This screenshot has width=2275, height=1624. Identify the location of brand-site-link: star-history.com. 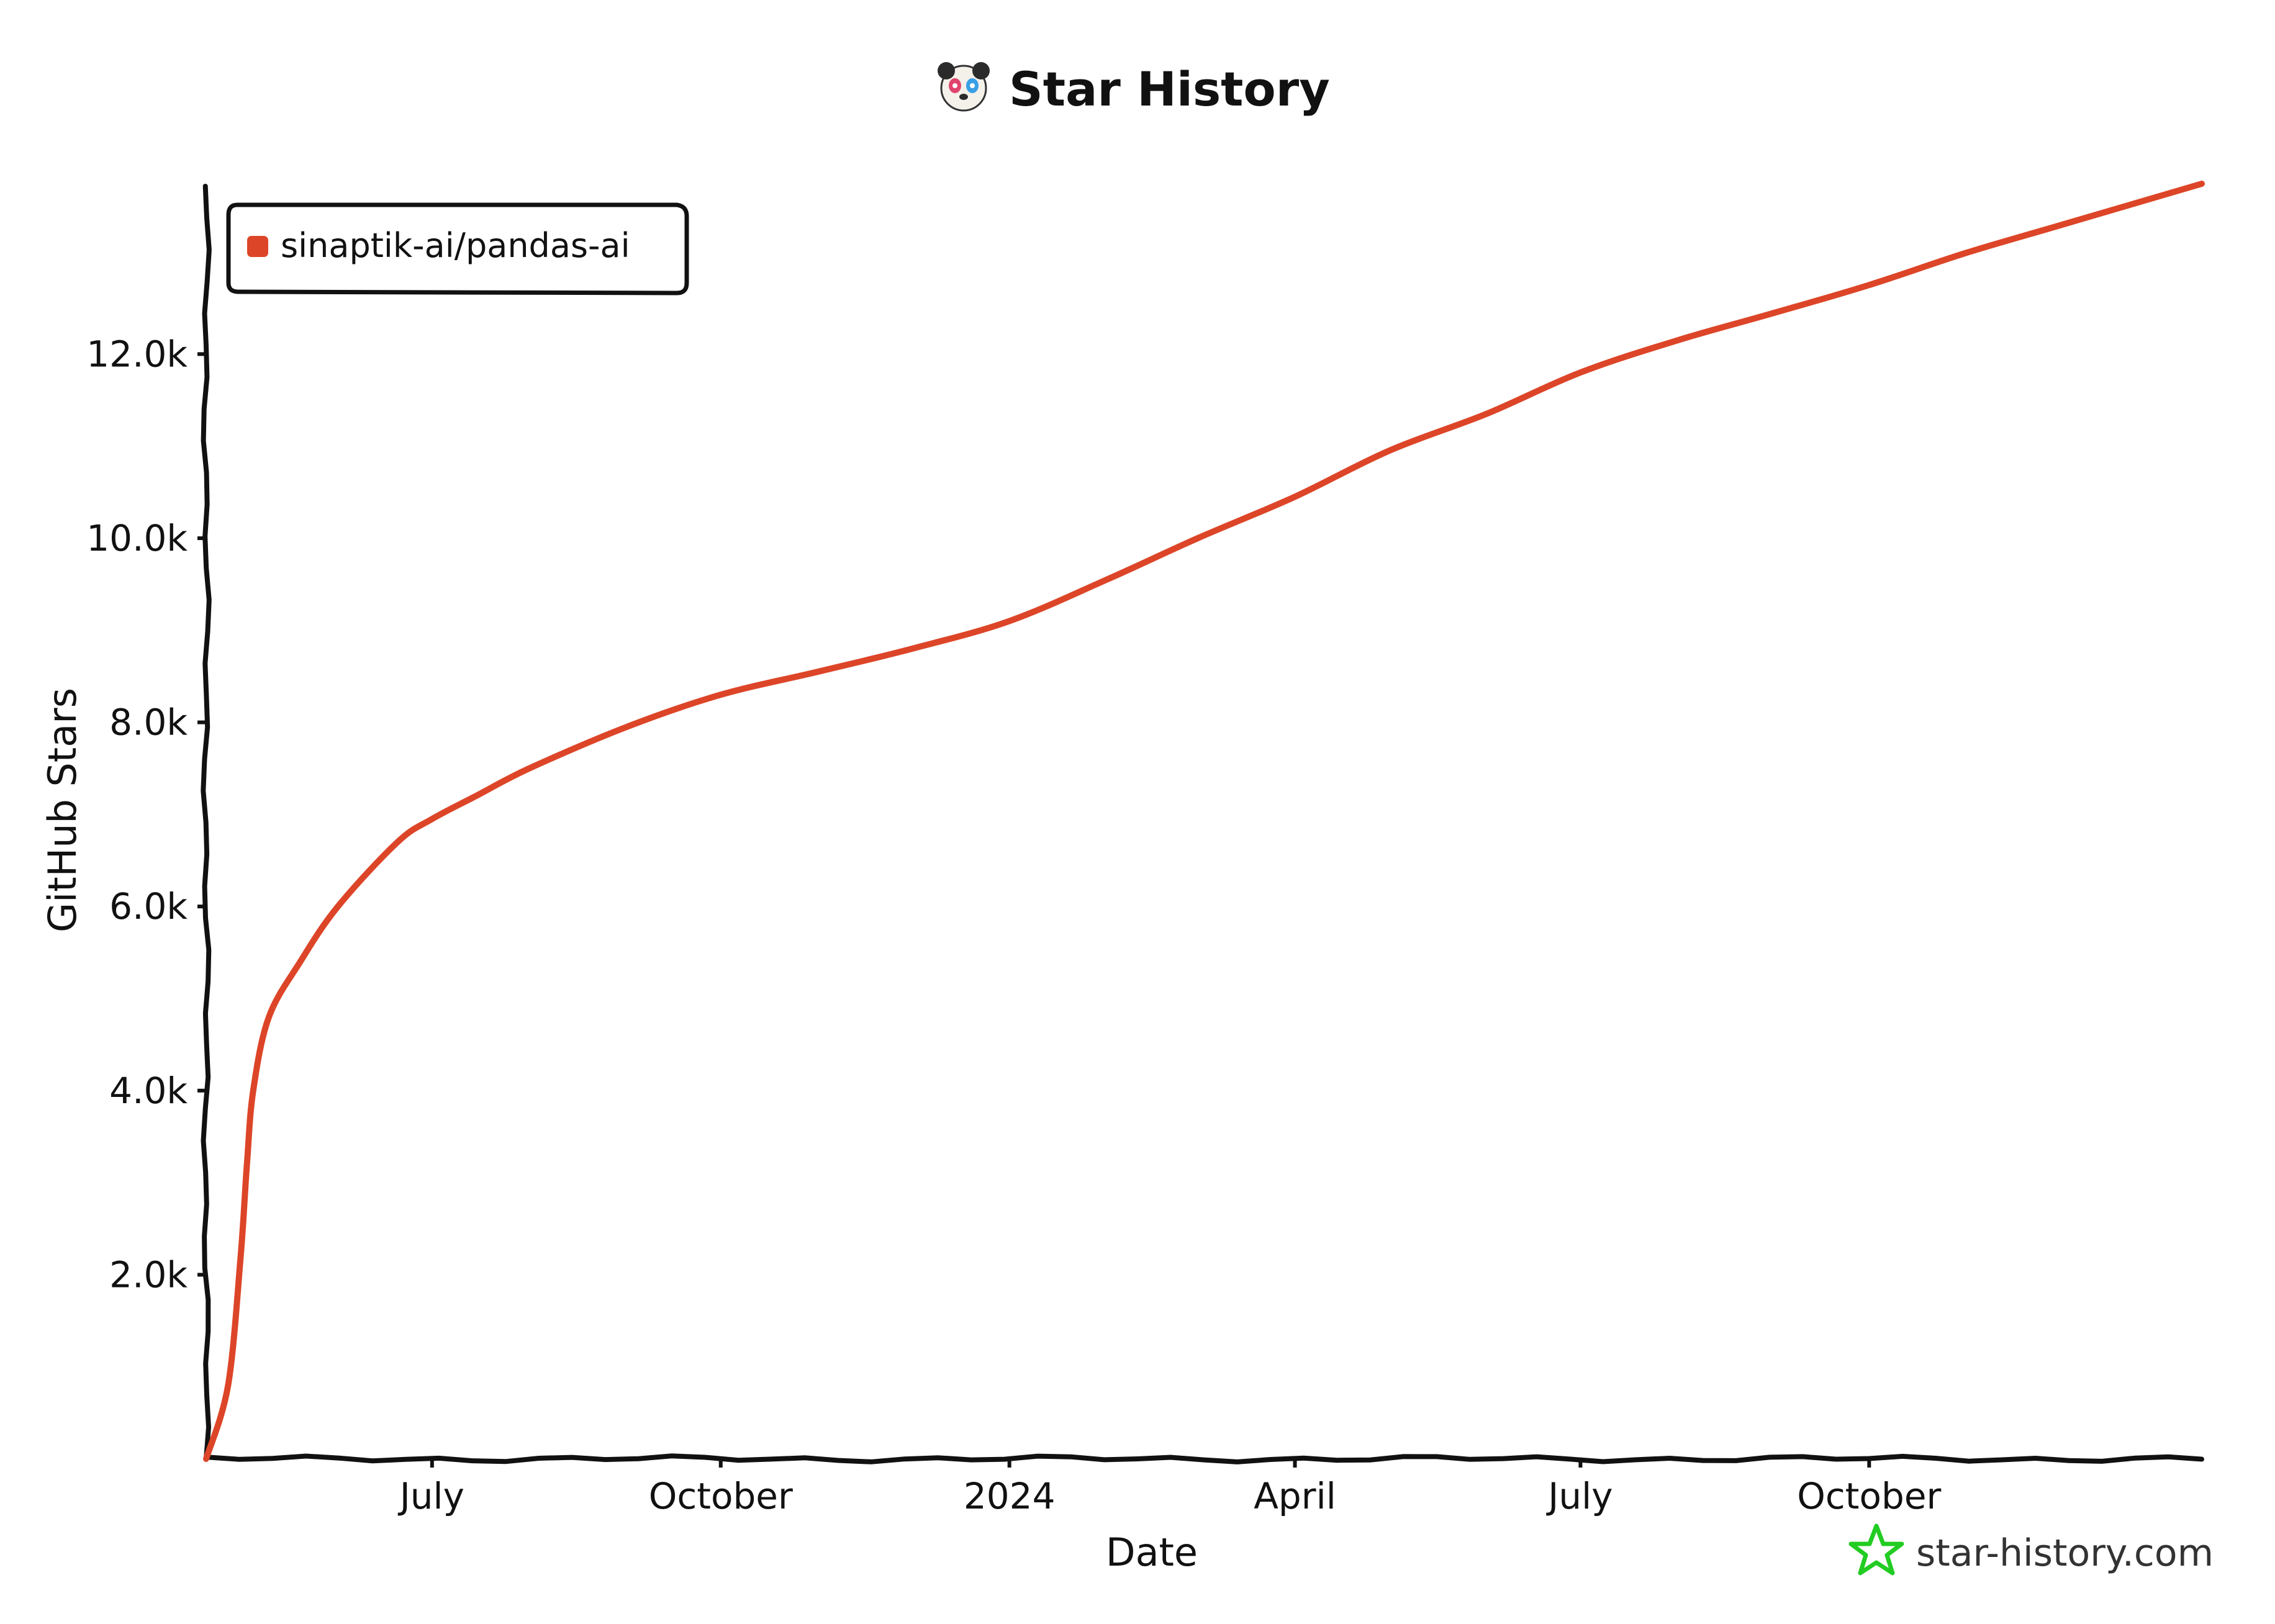
(2065, 1553).